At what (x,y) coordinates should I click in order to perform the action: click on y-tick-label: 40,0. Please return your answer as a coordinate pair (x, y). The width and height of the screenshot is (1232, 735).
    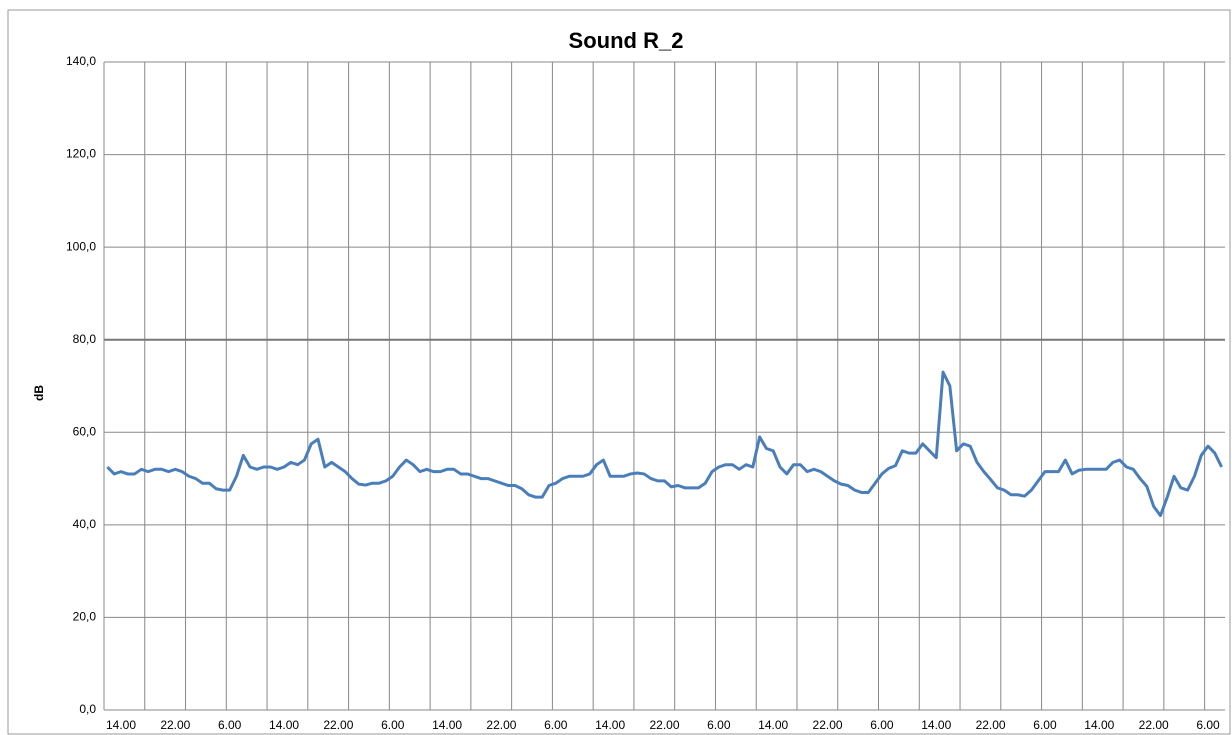
    Looking at the image, I should click on (85, 524).